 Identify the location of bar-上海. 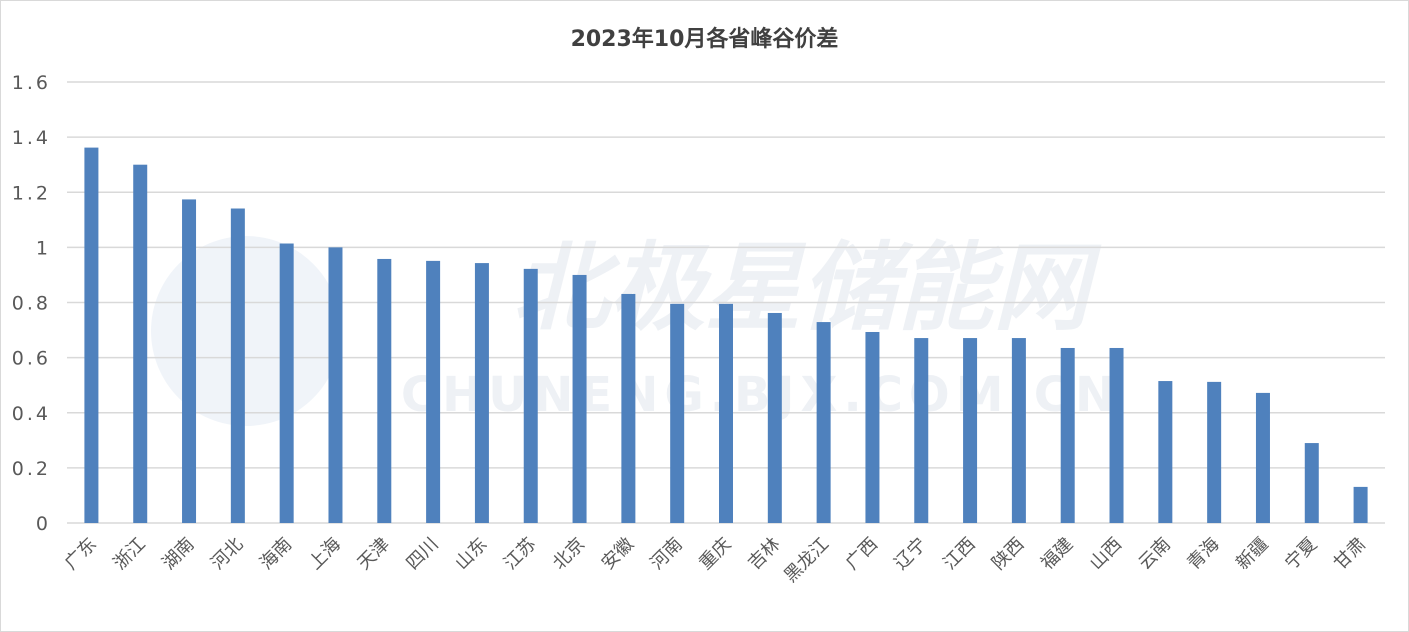
(335, 385).